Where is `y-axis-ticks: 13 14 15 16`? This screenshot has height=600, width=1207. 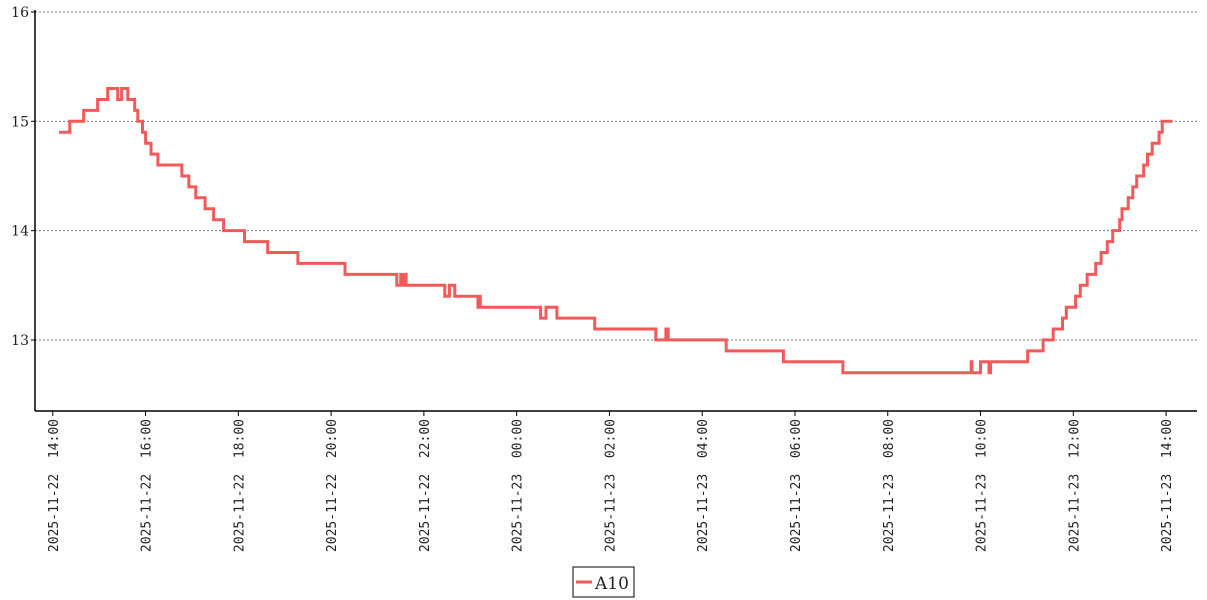 y-axis-ticks: 13 14 15 16 is located at coordinates (23, 177).